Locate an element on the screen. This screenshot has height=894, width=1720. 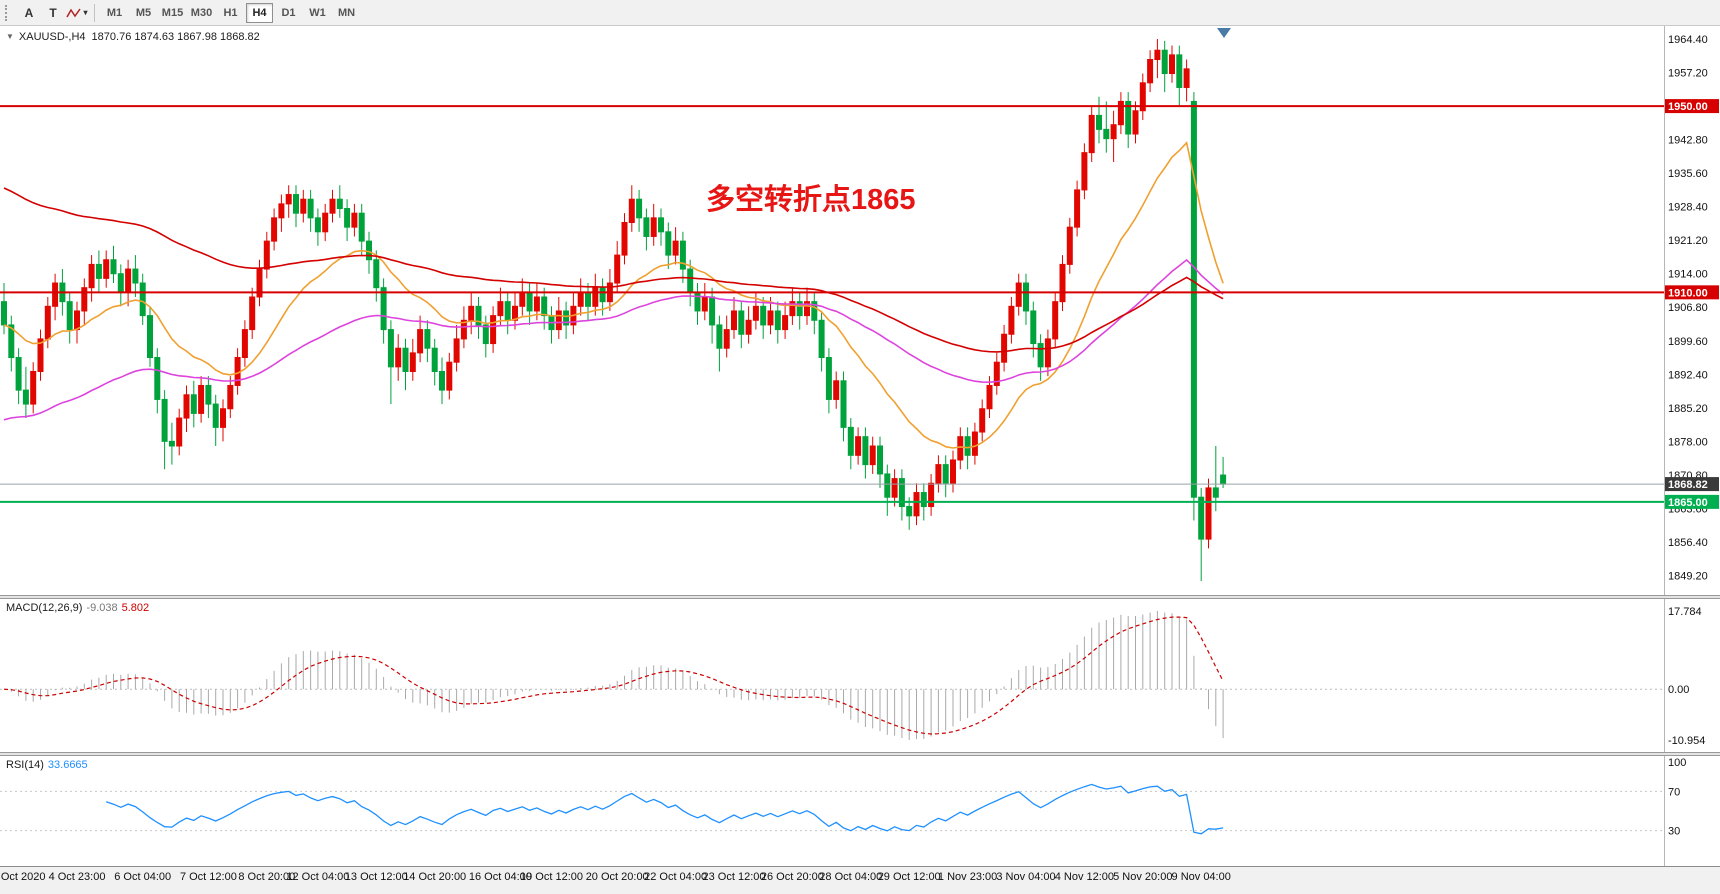
svg-text: 1865.00 is located at coordinates (1688, 503).